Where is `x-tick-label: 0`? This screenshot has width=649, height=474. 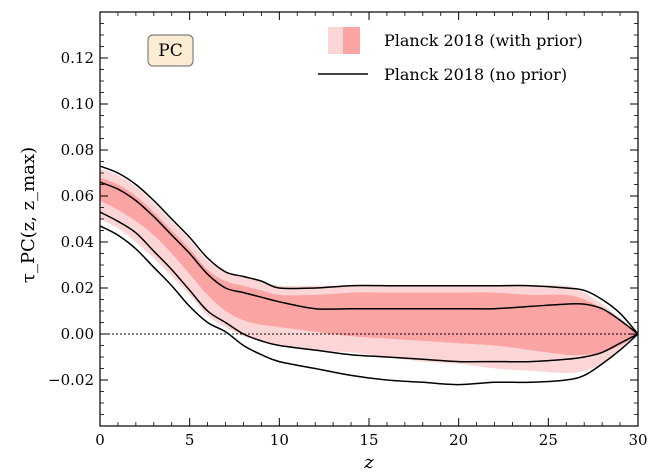 x-tick-label: 0 is located at coordinates (100, 440).